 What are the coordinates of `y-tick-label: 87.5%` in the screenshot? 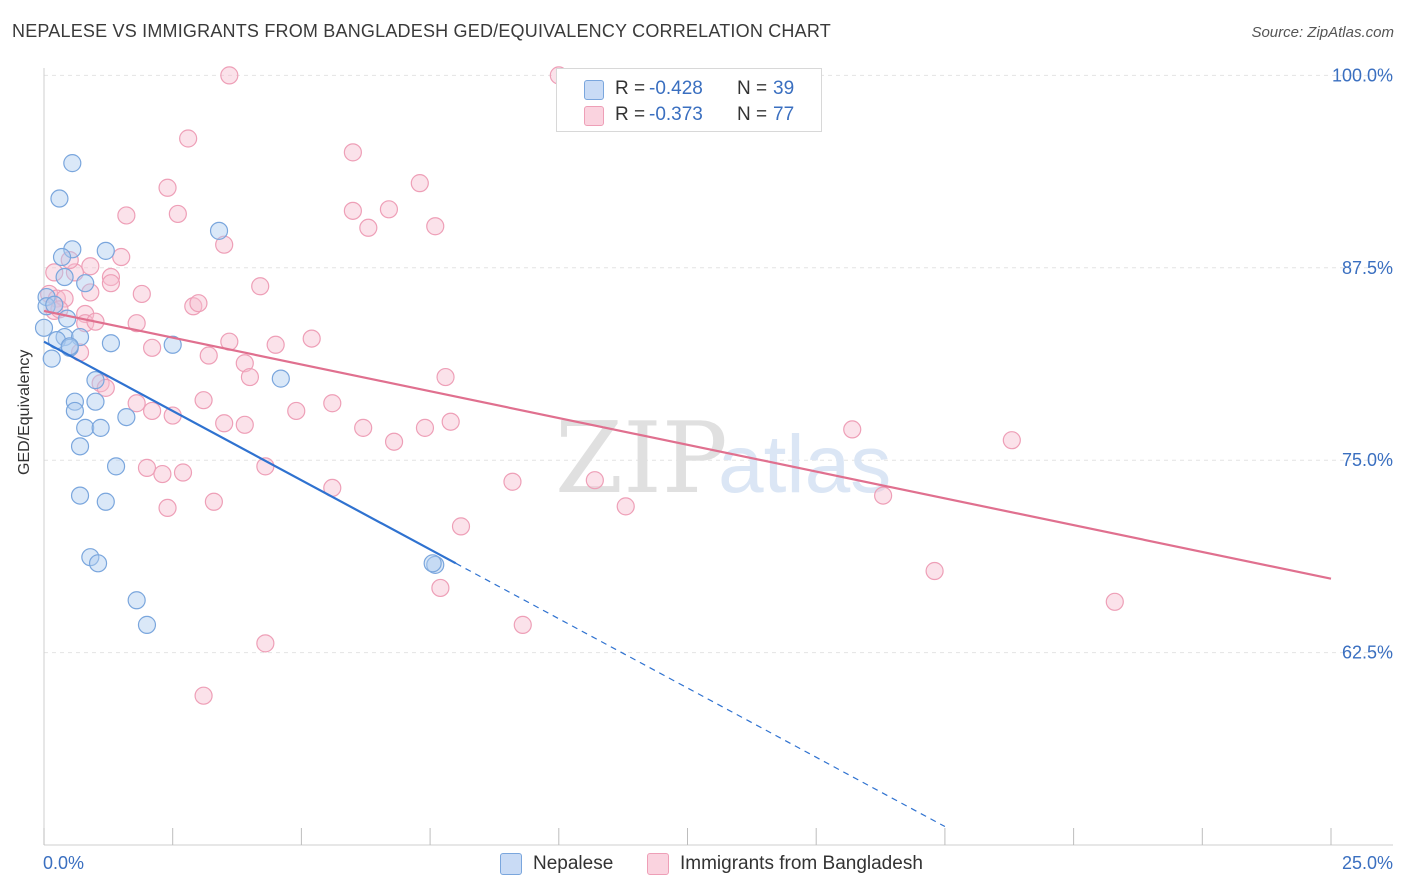 It's located at (1367, 268).